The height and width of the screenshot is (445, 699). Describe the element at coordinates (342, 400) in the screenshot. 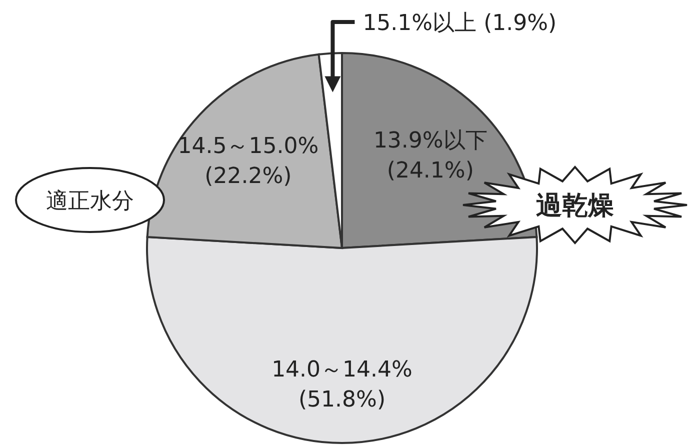

I see `data-label: (51.8%)` at that location.